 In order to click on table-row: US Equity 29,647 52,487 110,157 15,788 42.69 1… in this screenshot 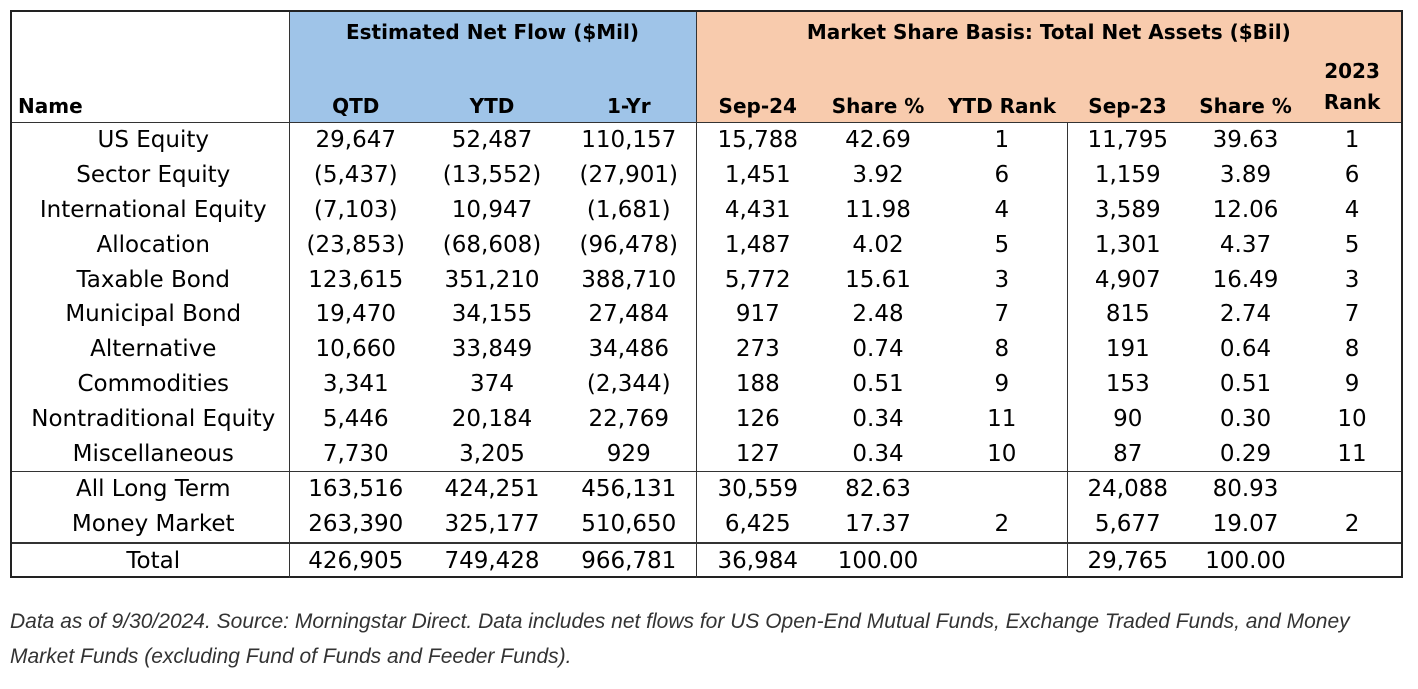, I will do `click(706, 140)`.